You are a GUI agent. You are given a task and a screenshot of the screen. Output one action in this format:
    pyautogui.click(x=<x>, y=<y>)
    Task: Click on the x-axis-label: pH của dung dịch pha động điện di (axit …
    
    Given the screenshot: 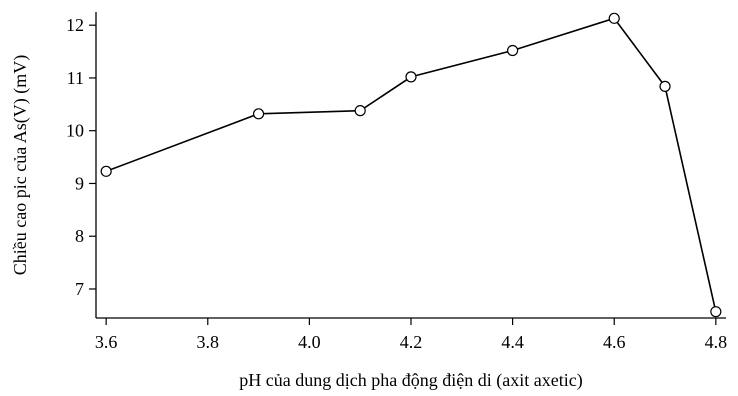 What is the action you would take?
    pyautogui.click(x=410, y=380)
    